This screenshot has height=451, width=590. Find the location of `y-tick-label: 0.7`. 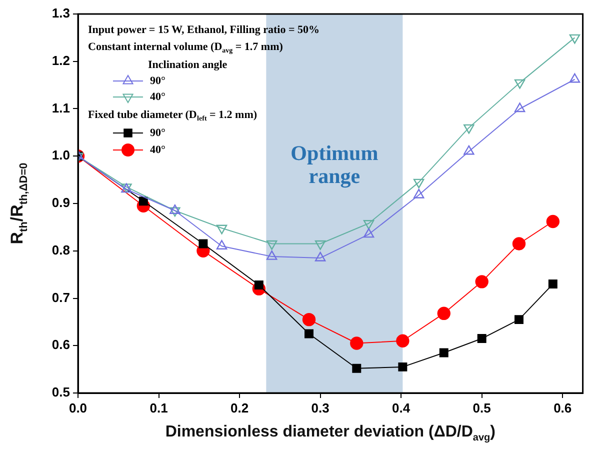

y-tick-label: 0.7 is located at coordinates (61, 297).